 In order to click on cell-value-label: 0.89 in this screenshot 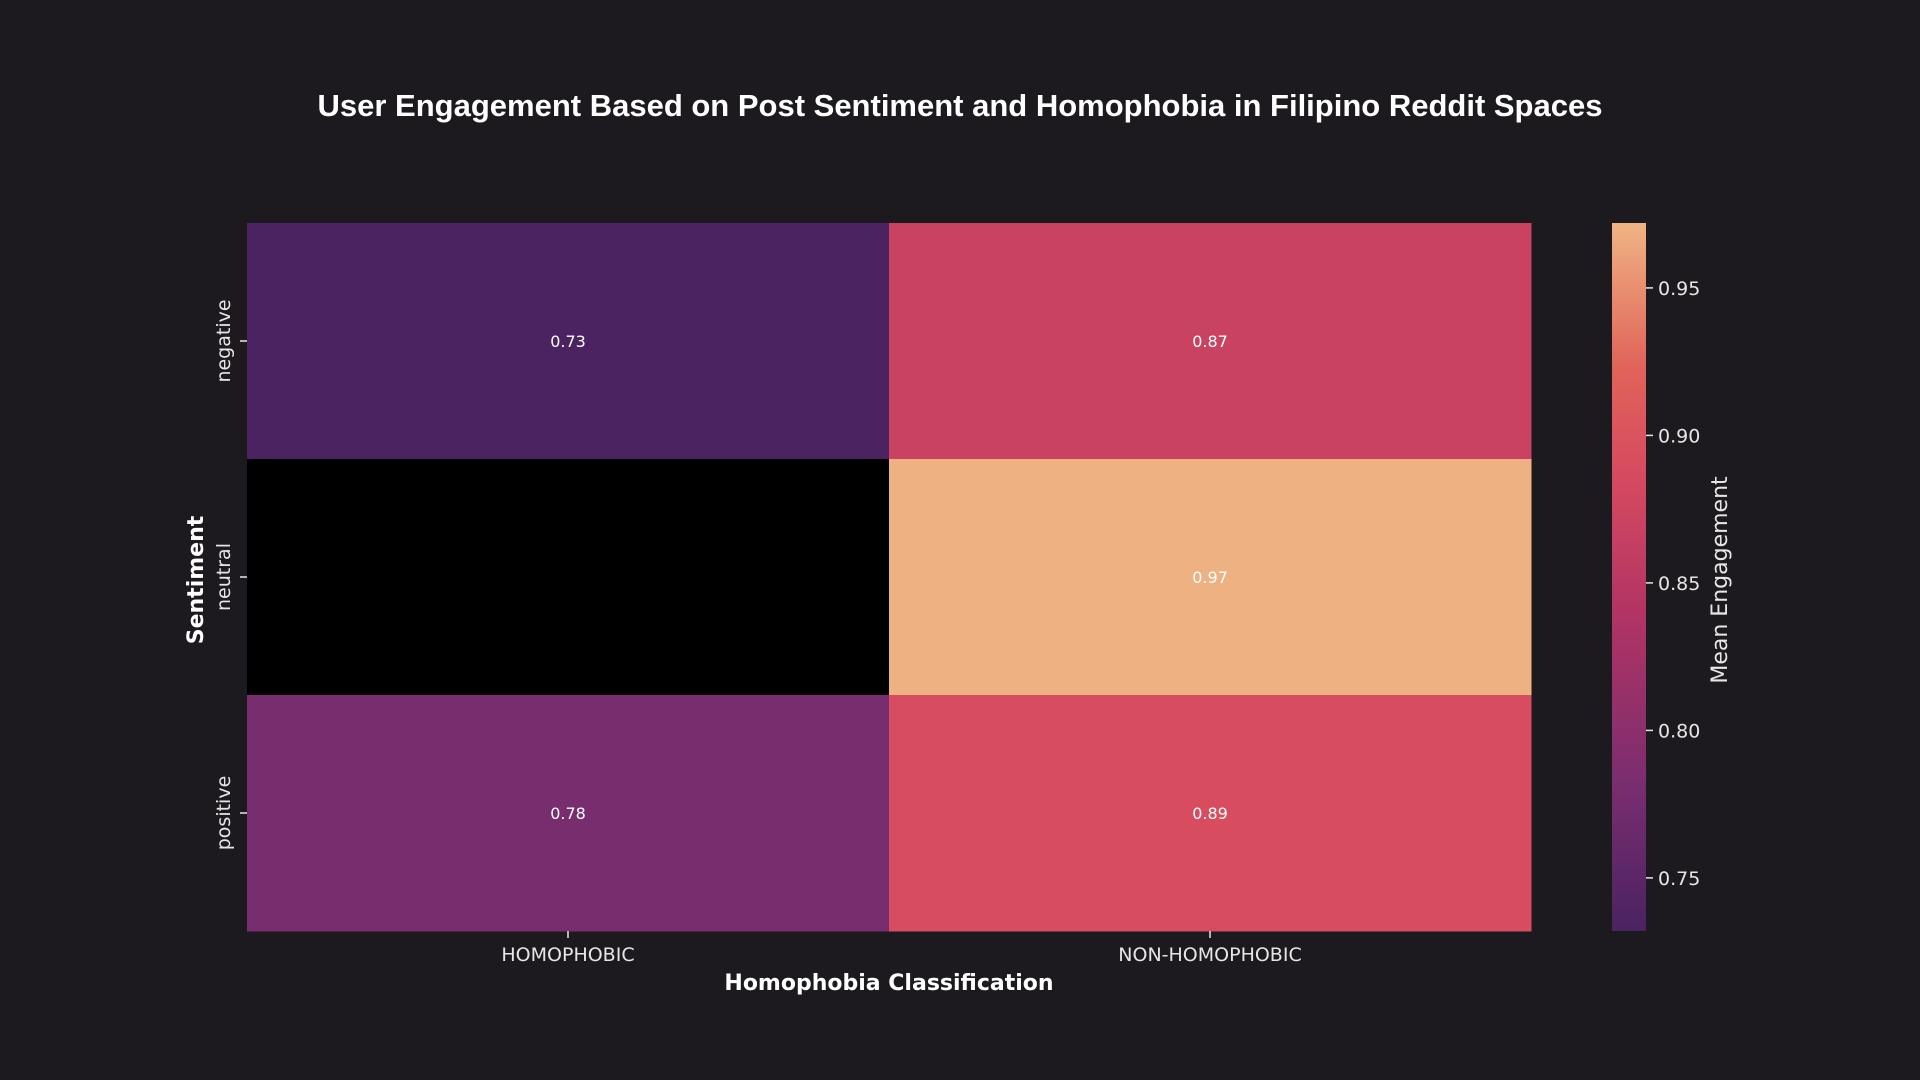, I will do `click(1210, 813)`.